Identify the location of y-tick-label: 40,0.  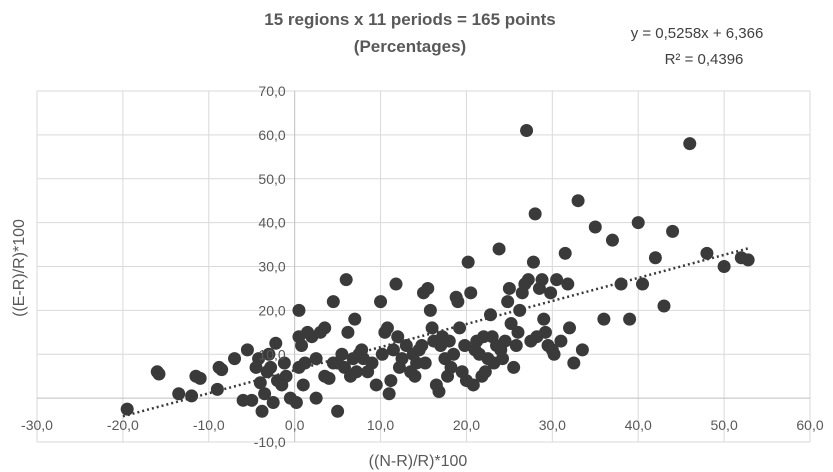
(271, 223).